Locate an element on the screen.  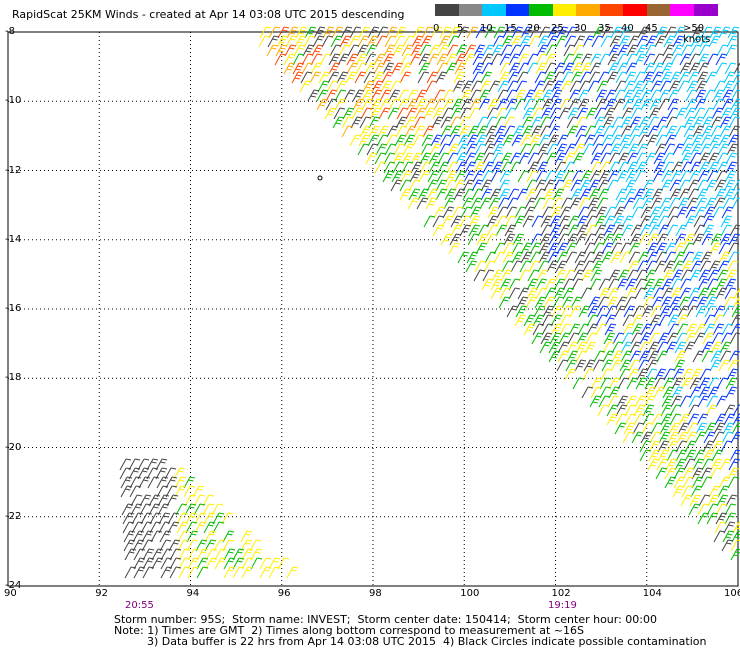
contamination-circle is located at coordinates (320, 178).